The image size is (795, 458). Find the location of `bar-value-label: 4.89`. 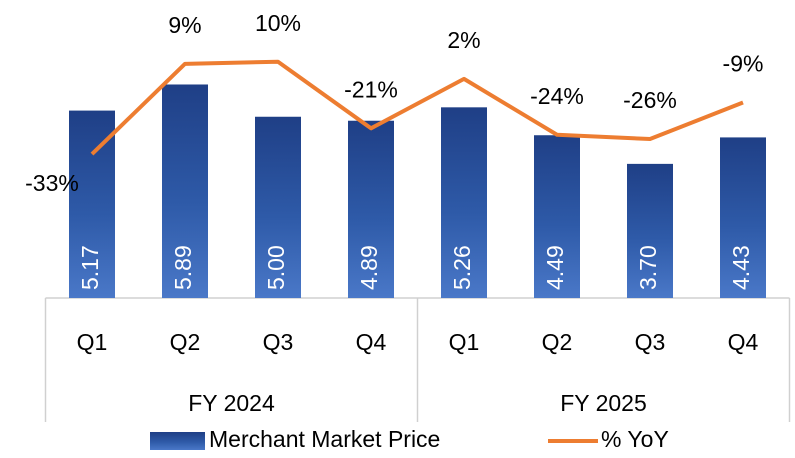

bar-value-label: 4.89 is located at coordinates (369, 267).